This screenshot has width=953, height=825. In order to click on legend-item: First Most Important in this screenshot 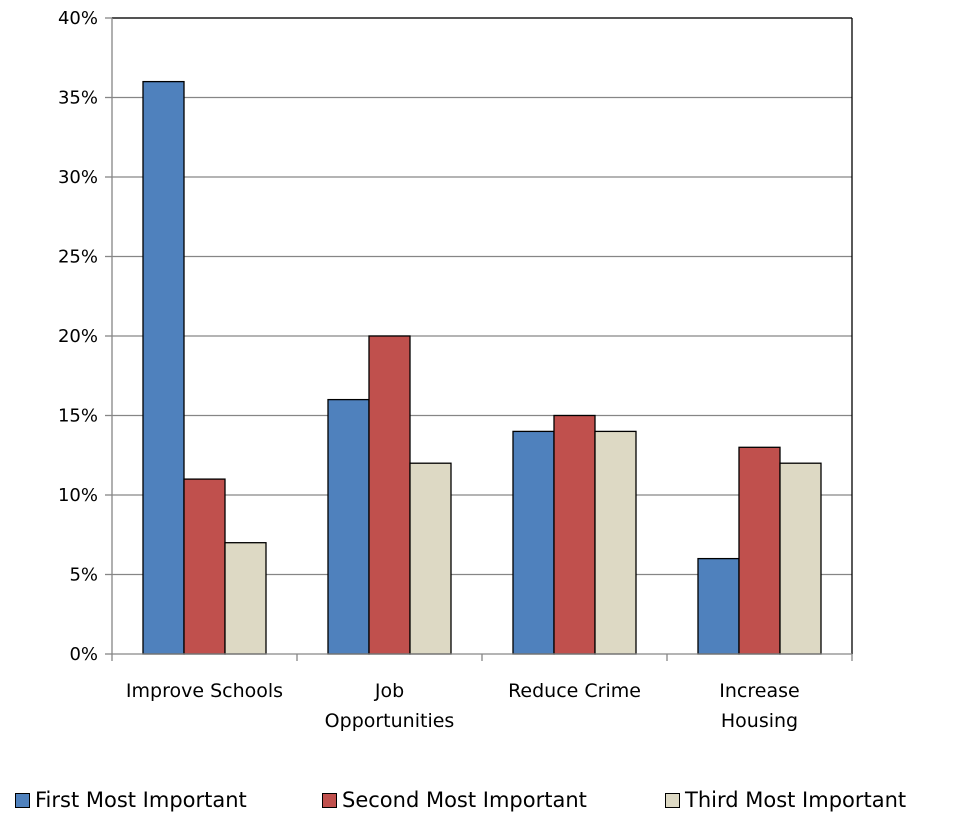, I will do `click(131, 800)`.